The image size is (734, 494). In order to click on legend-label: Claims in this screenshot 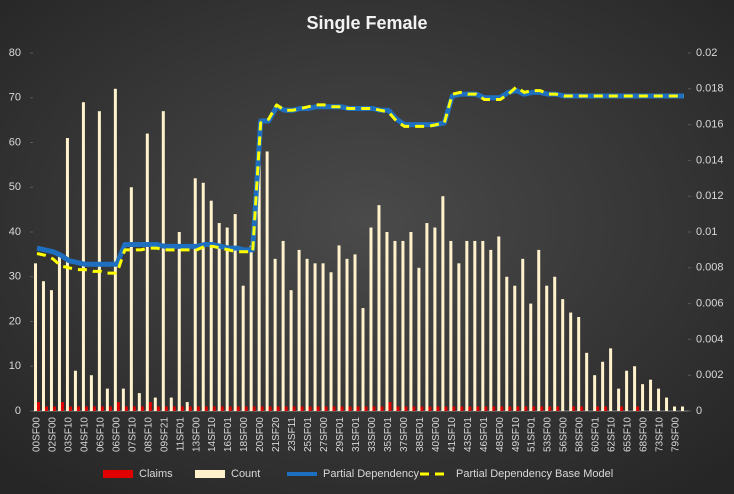, I will do `click(156, 474)`.